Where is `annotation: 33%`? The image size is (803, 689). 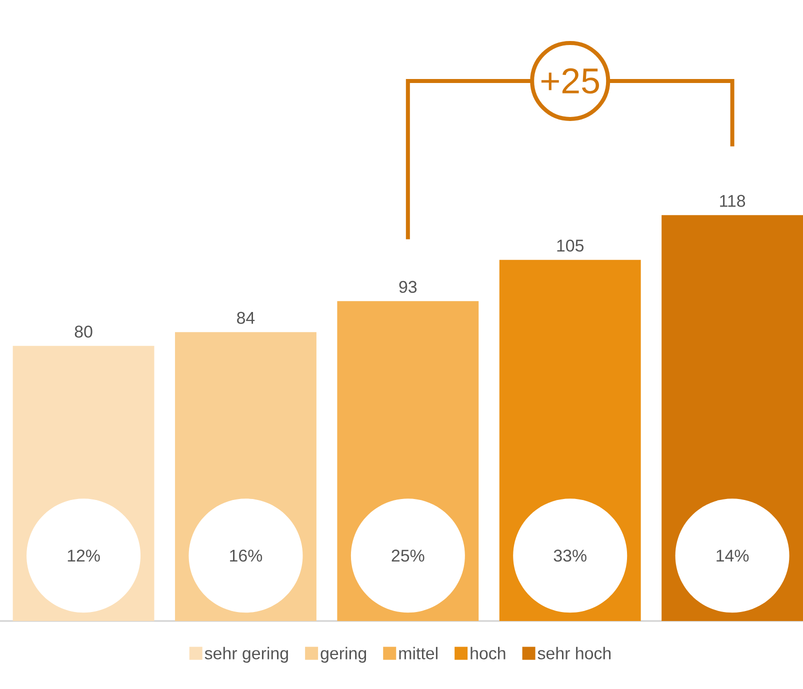
annotation: 33% is located at coordinates (570, 556).